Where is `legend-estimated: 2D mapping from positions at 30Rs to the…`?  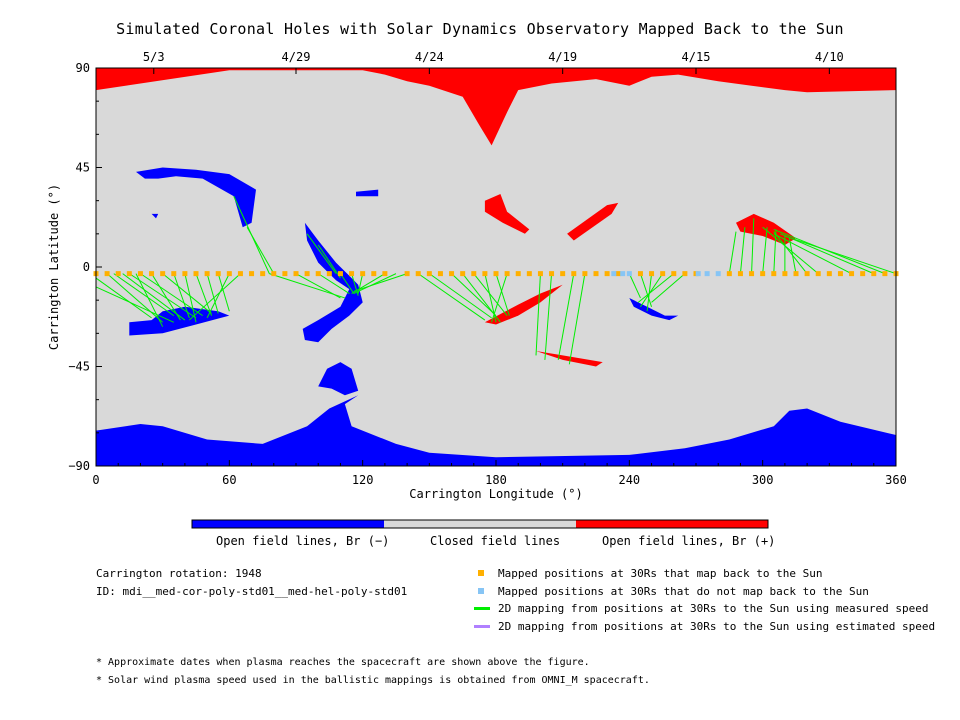 legend-estimated: 2D mapping from positions at 30Rs to the… is located at coordinates (717, 626).